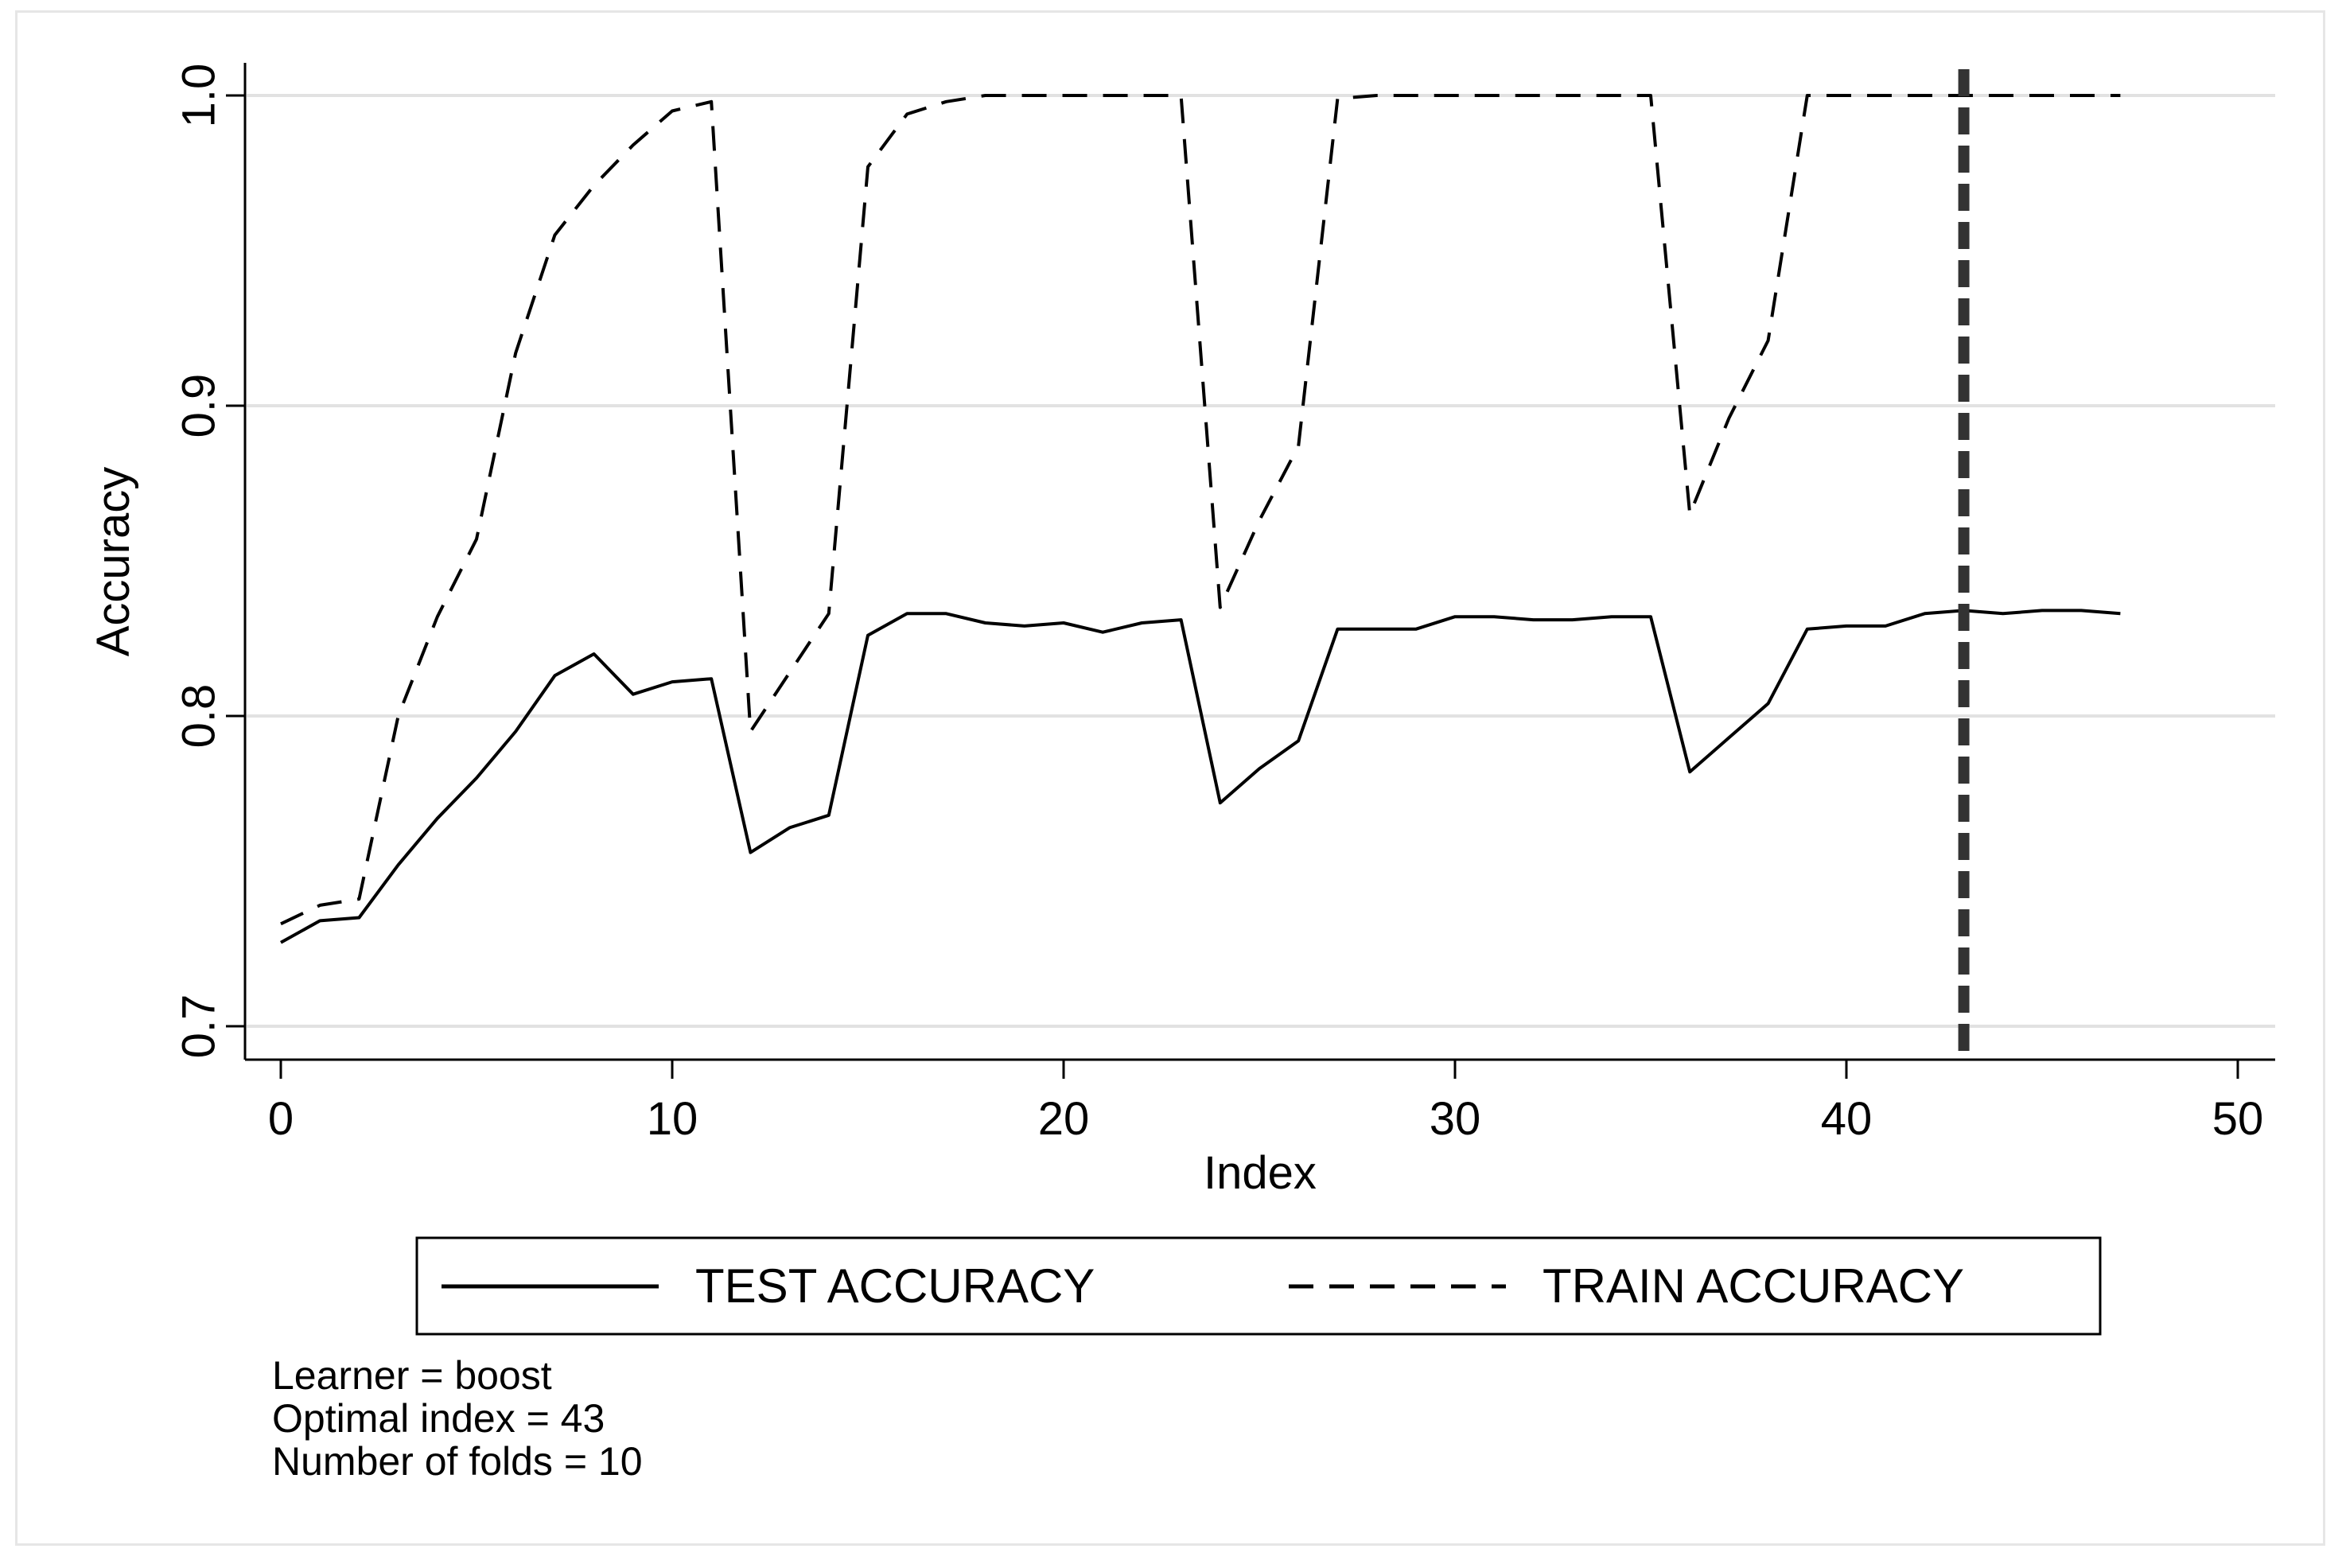  Describe the element at coordinates (1753, 1286) in the screenshot. I see `legend-train-label: TRAIN ACCURACY` at that location.